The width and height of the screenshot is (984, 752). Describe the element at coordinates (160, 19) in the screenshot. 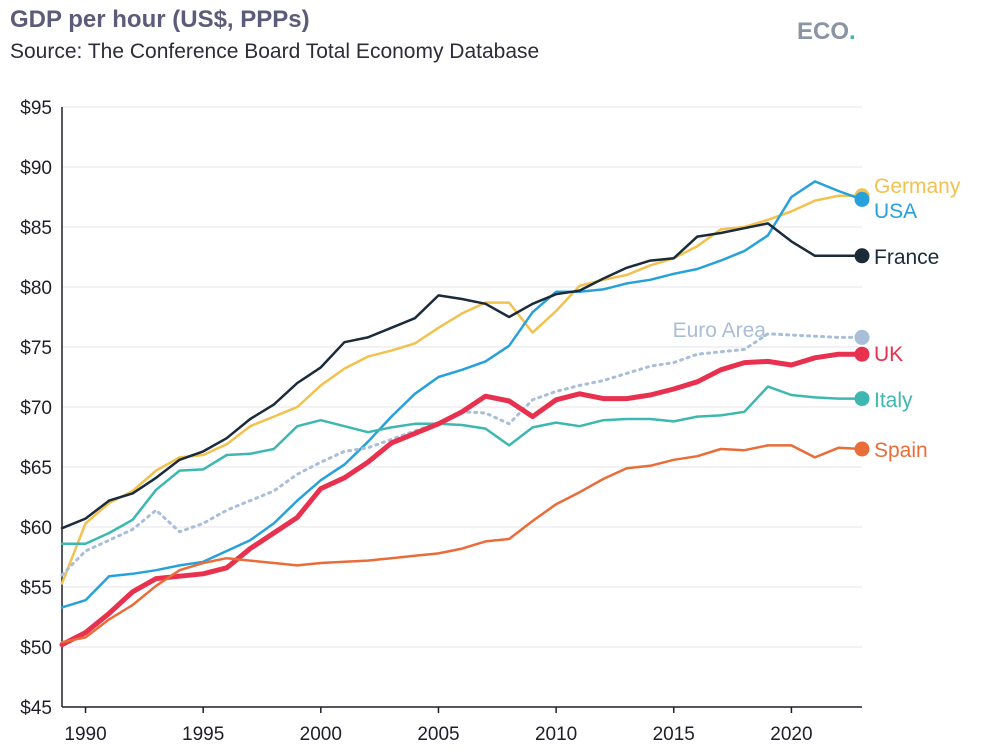

I see `chart-title: GDP per hour (US$, PPPs)` at that location.